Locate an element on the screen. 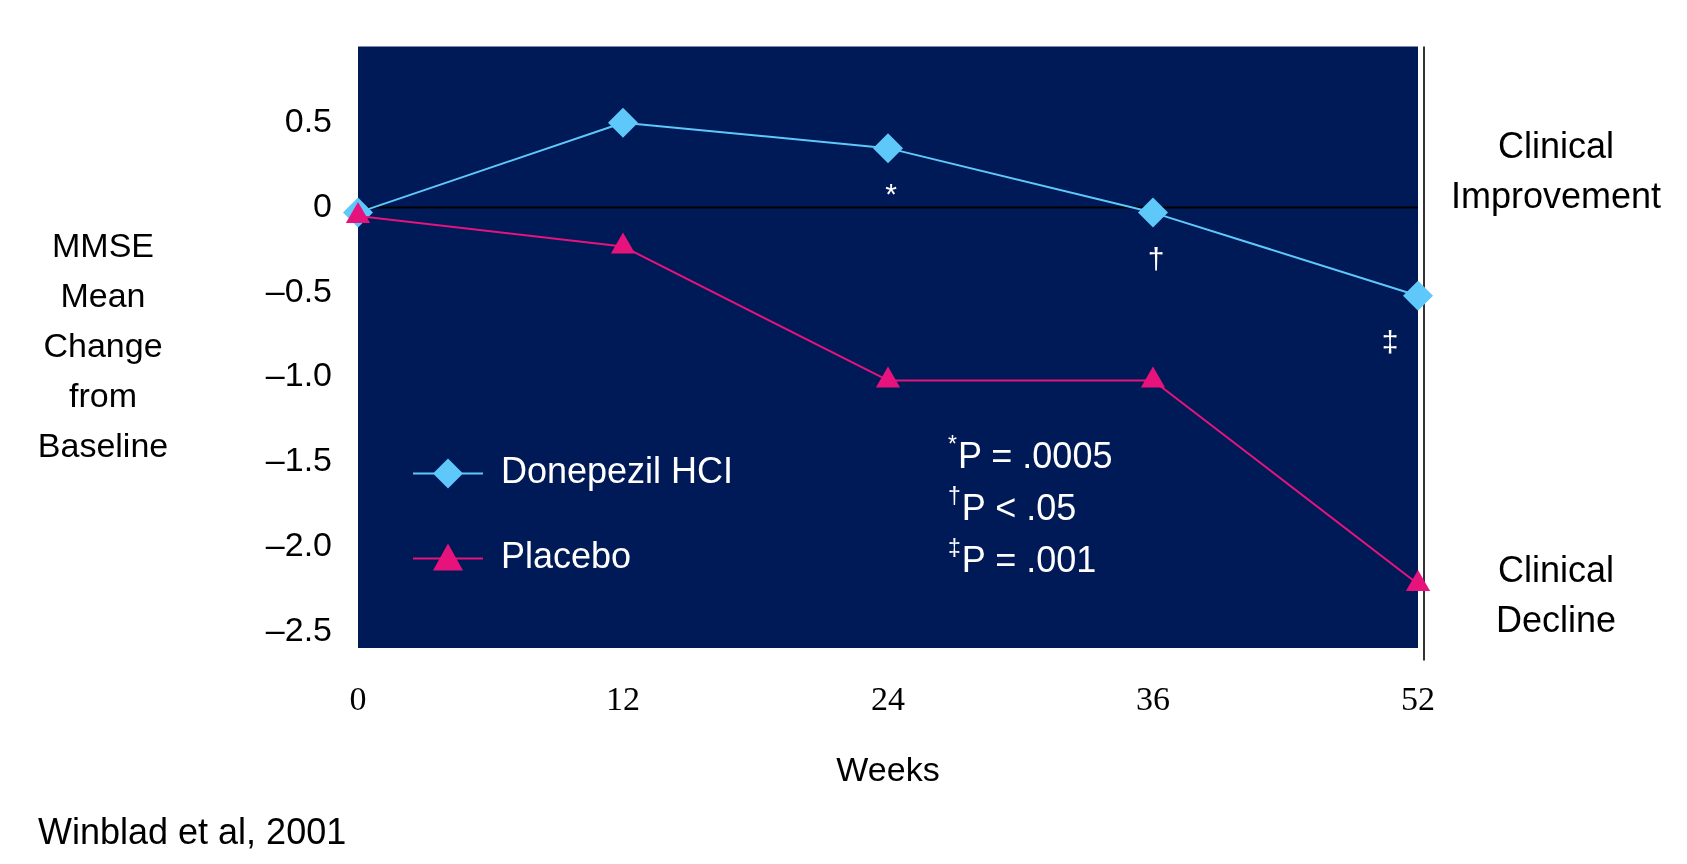 This screenshot has height=864, width=1687. x-tick-label: 12 is located at coordinates (623, 698).